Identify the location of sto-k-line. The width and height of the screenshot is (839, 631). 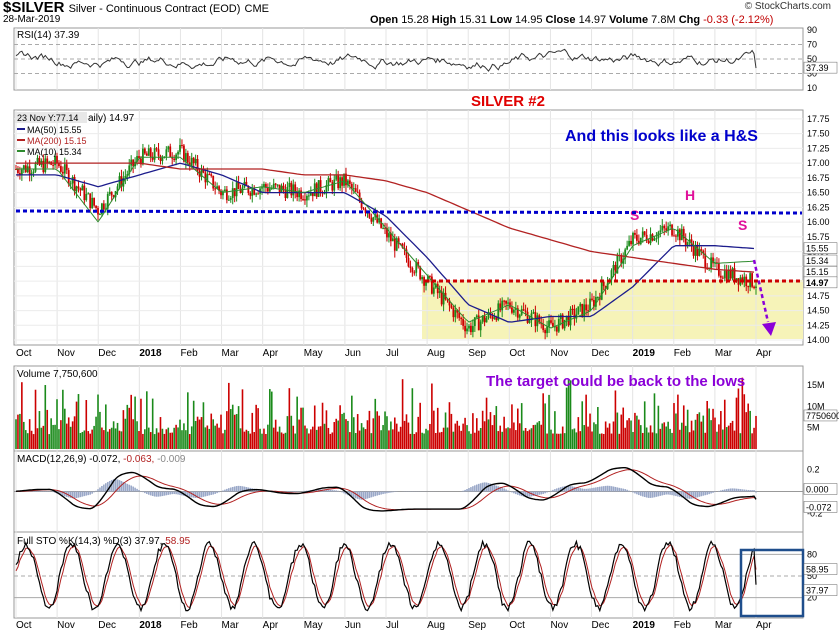
(386, 576).